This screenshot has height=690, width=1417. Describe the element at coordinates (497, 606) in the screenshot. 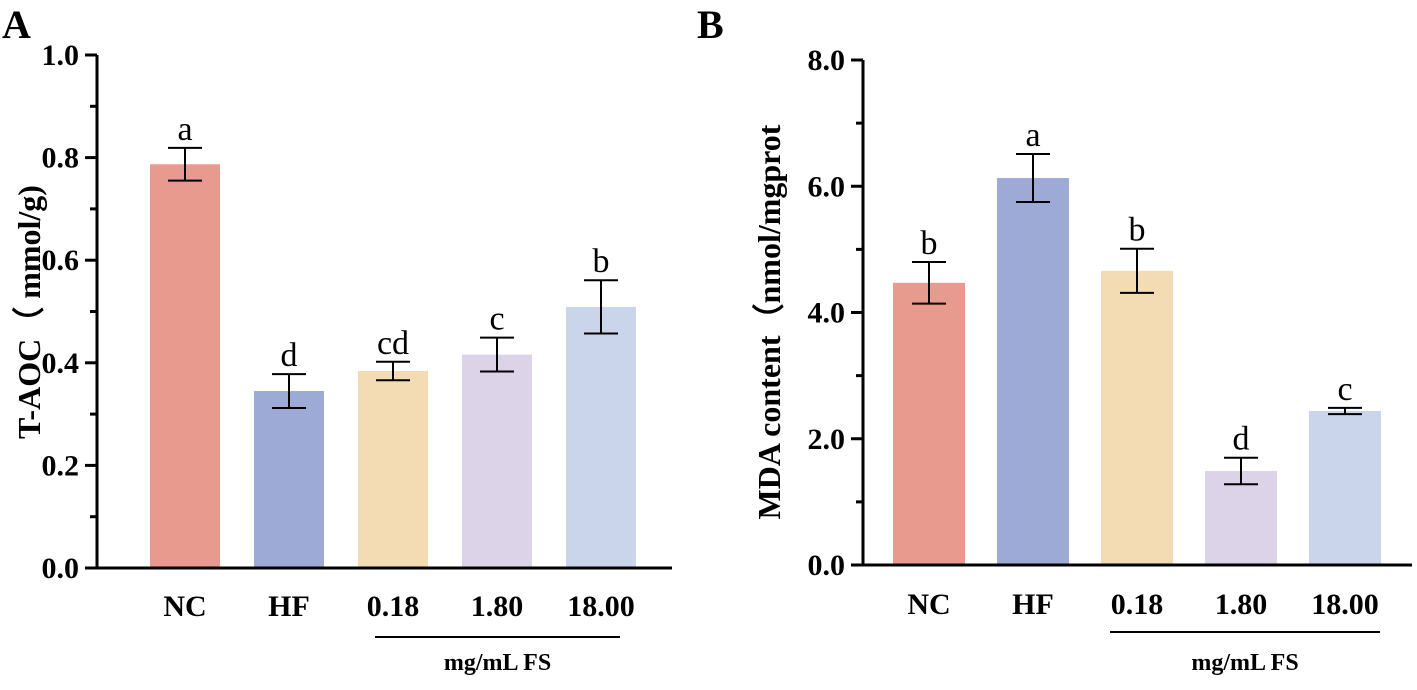

I see `chart-a-category-label: 1.80` at that location.